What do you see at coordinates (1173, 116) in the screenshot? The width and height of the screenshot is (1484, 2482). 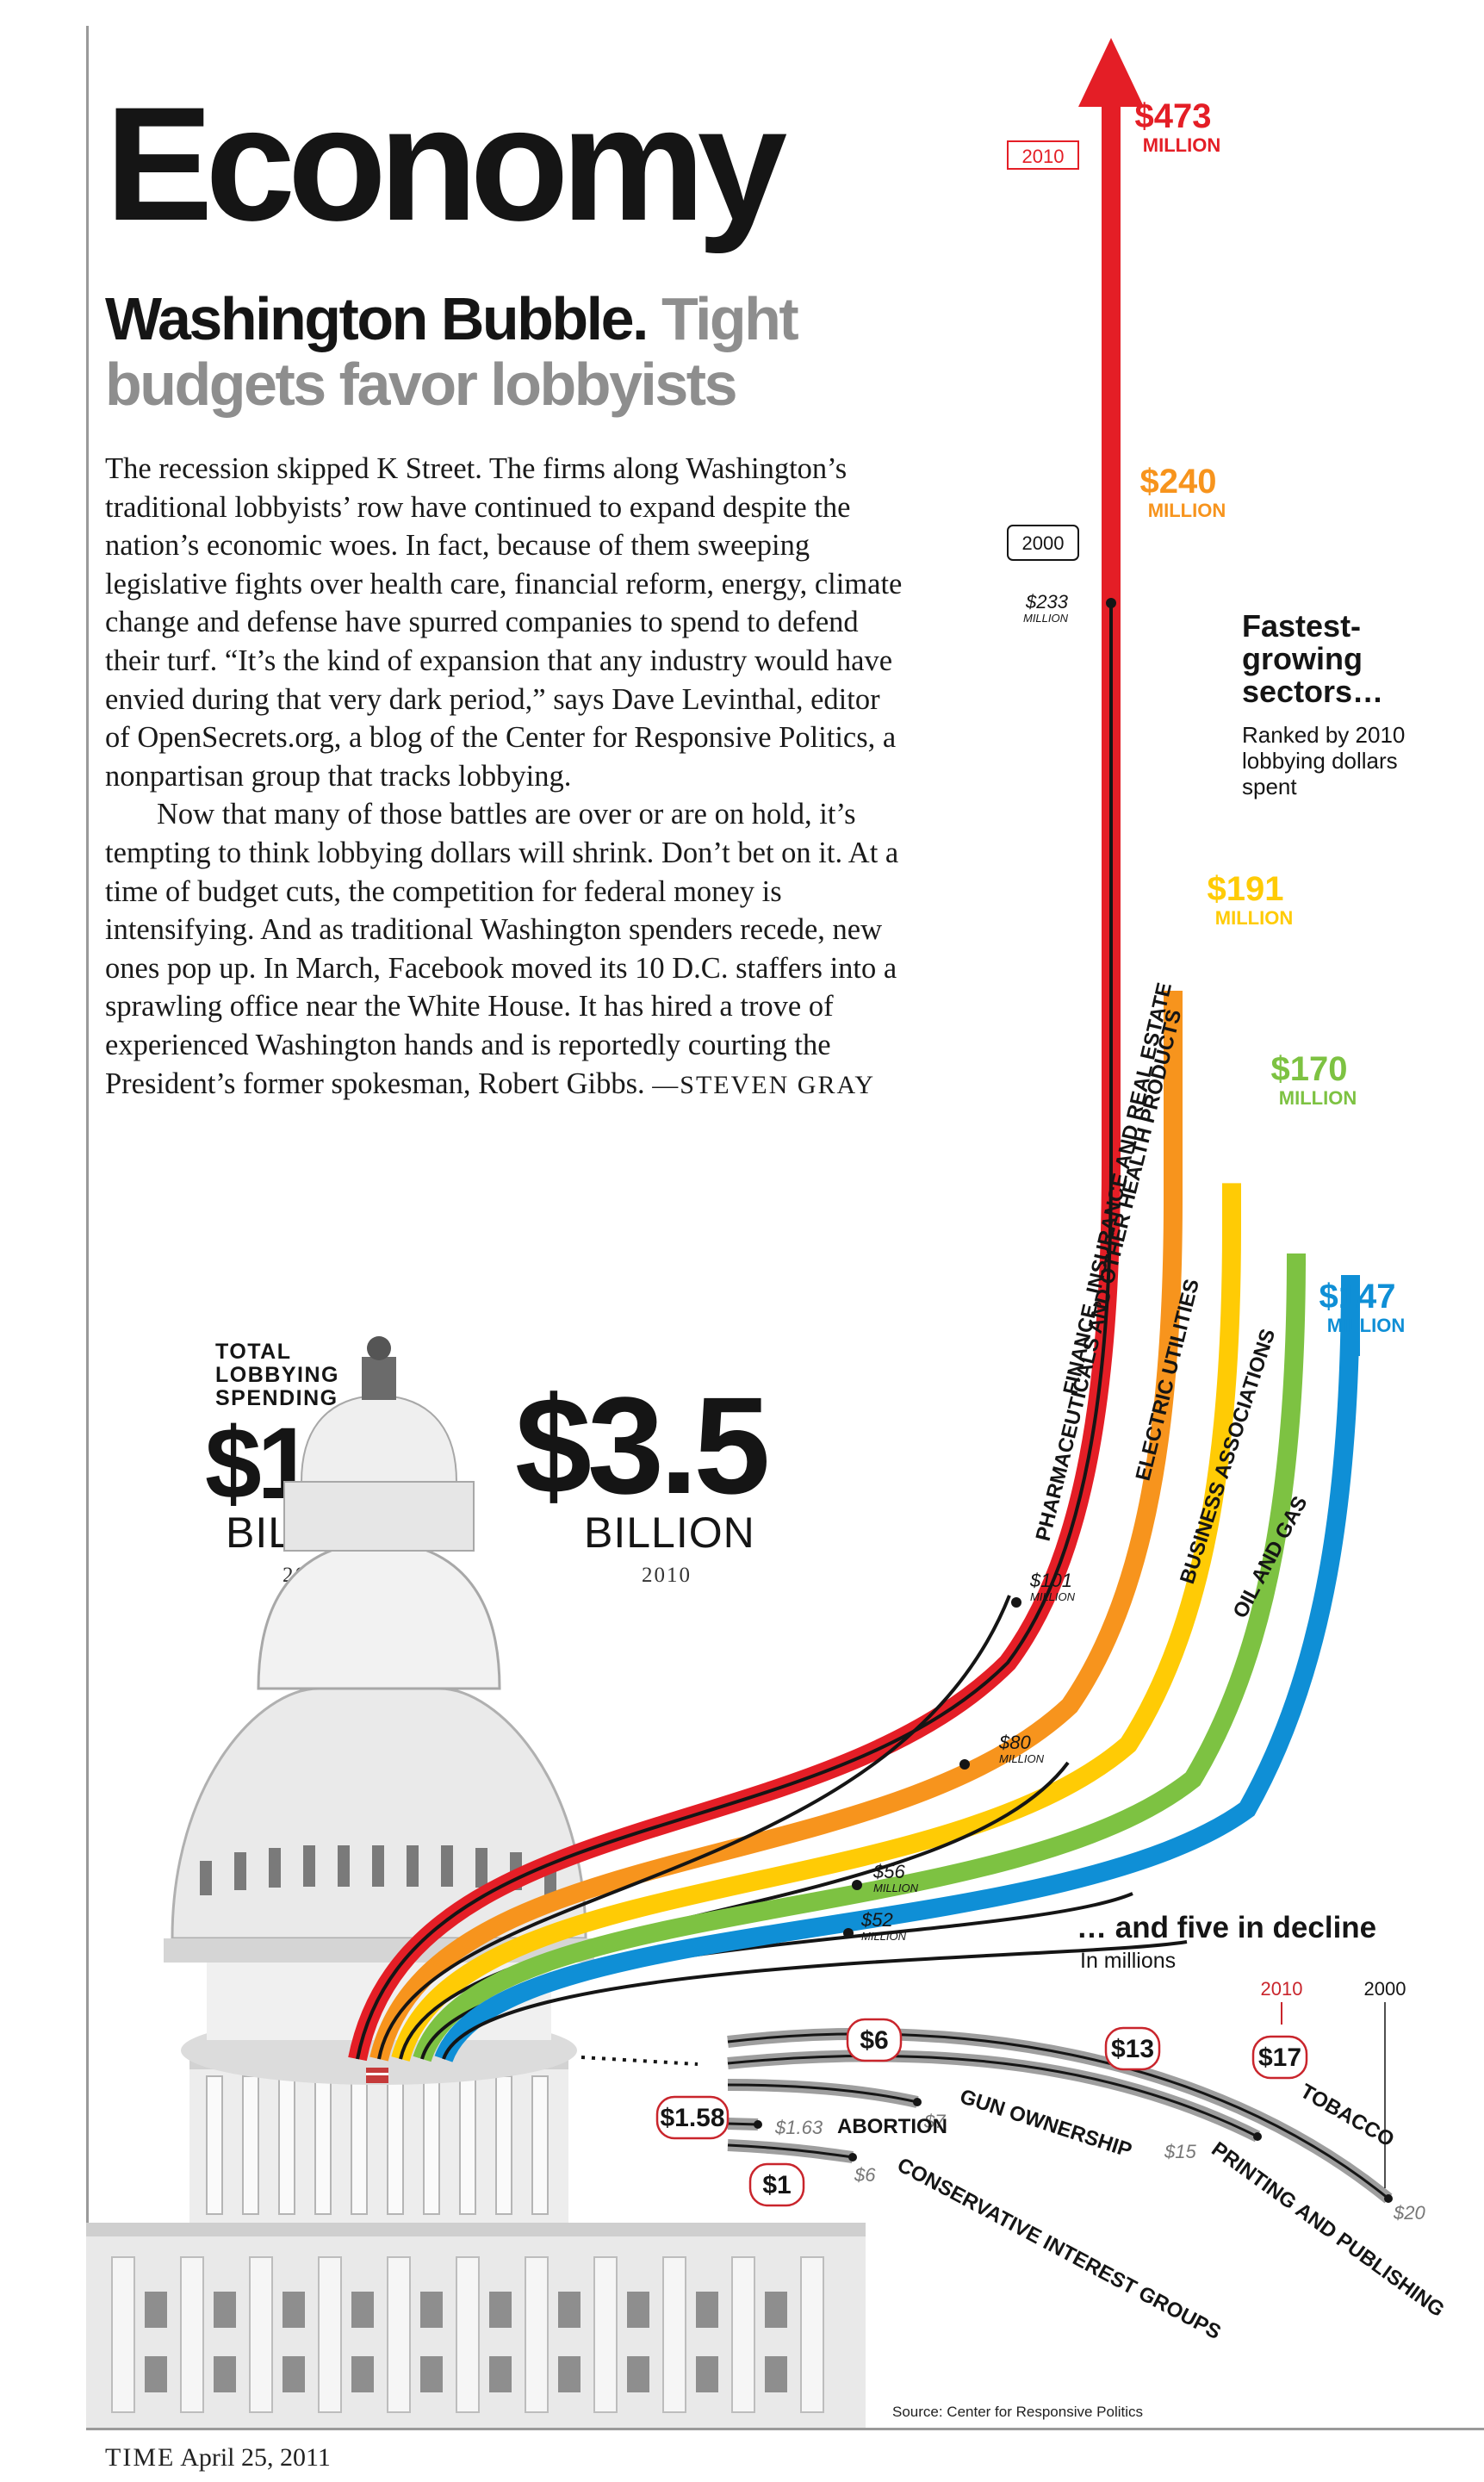 I see `value-2010-1: $473` at bounding box center [1173, 116].